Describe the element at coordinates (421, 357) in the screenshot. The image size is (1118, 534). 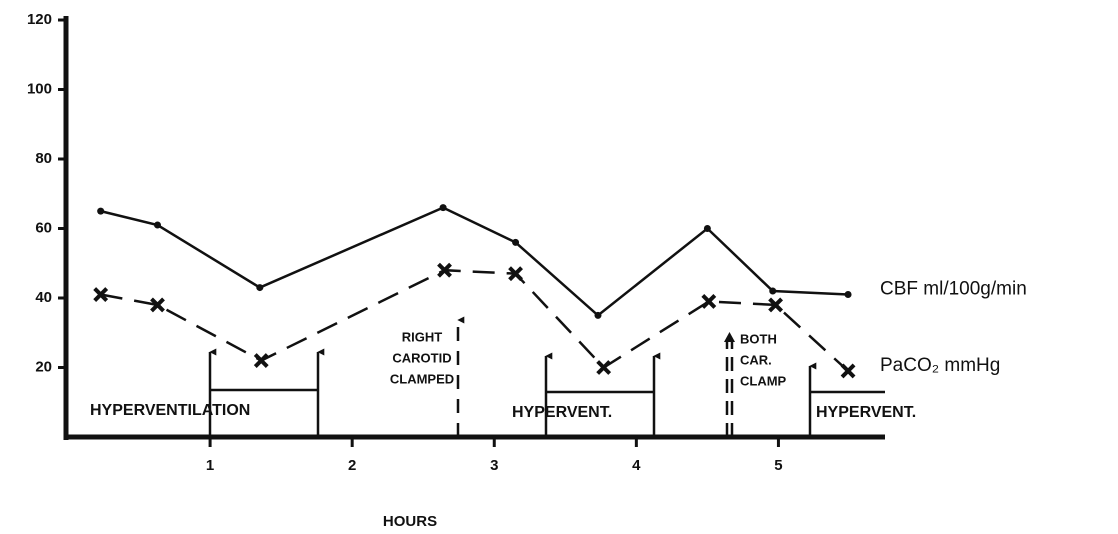
I see `annotation: CAROTID` at that location.